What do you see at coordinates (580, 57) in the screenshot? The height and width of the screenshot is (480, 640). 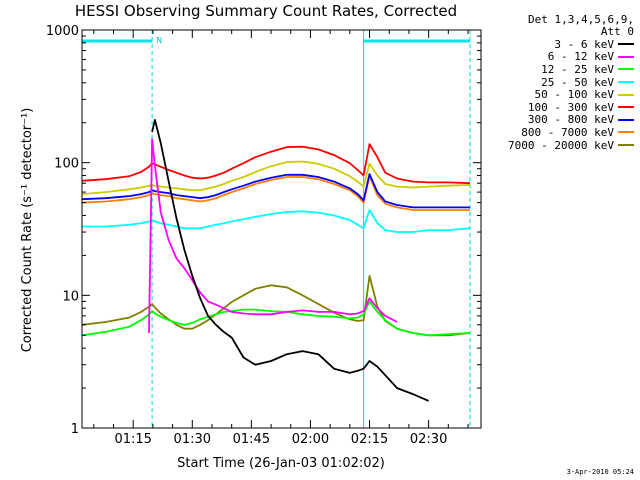 I see `legend-label: 6 - 12 keV` at bounding box center [580, 57].